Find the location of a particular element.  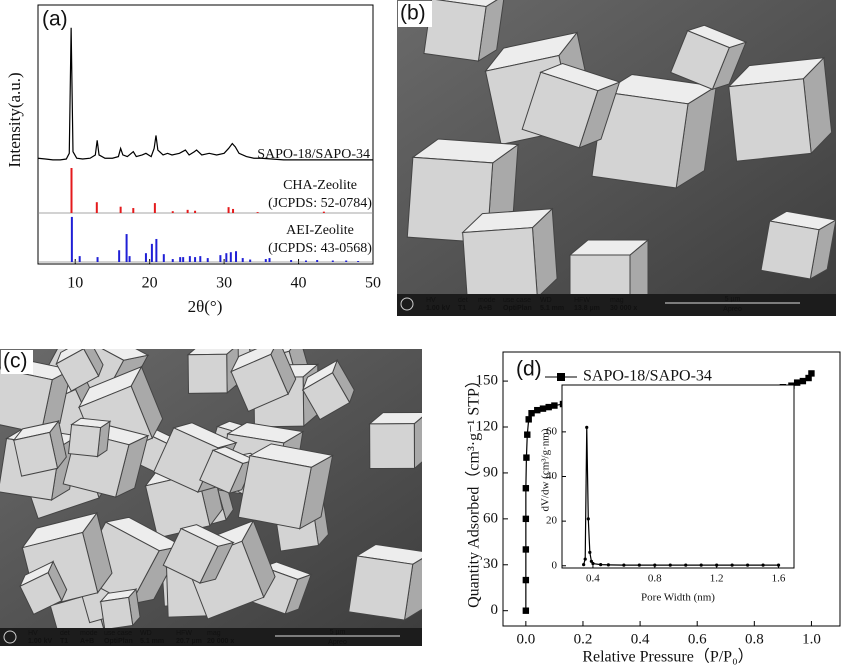

x-tick-label: 50 is located at coordinates (373, 283).